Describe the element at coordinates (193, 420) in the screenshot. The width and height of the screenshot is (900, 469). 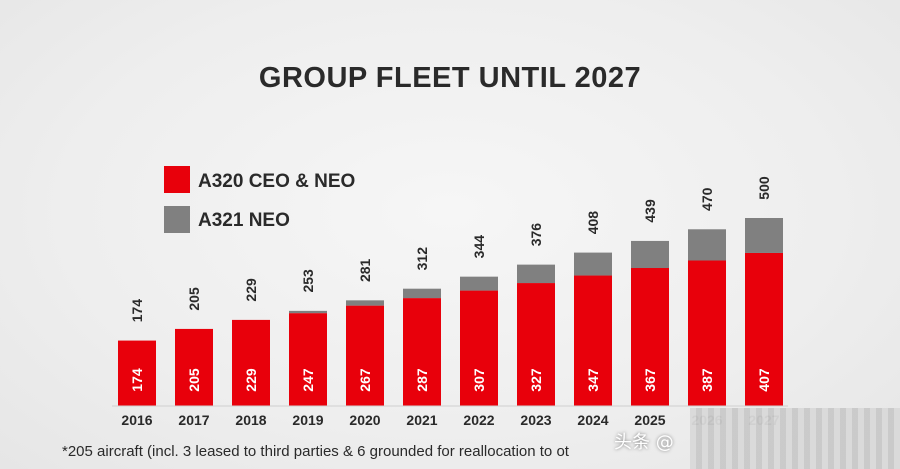
I see `x-tick-label-2017: 2017` at that location.